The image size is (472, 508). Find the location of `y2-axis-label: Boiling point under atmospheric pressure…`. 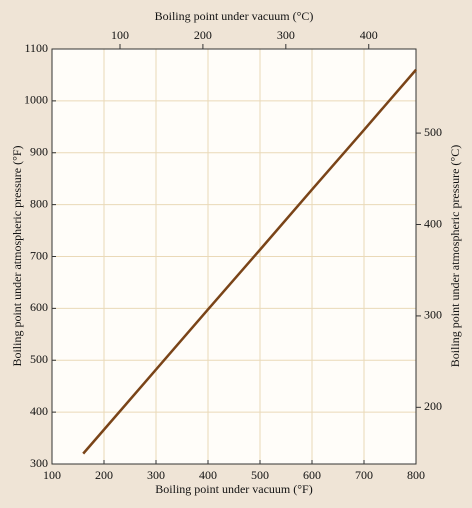

y2-axis-label: Boiling point under atmospheric pressure… is located at coordinates (455, 256).